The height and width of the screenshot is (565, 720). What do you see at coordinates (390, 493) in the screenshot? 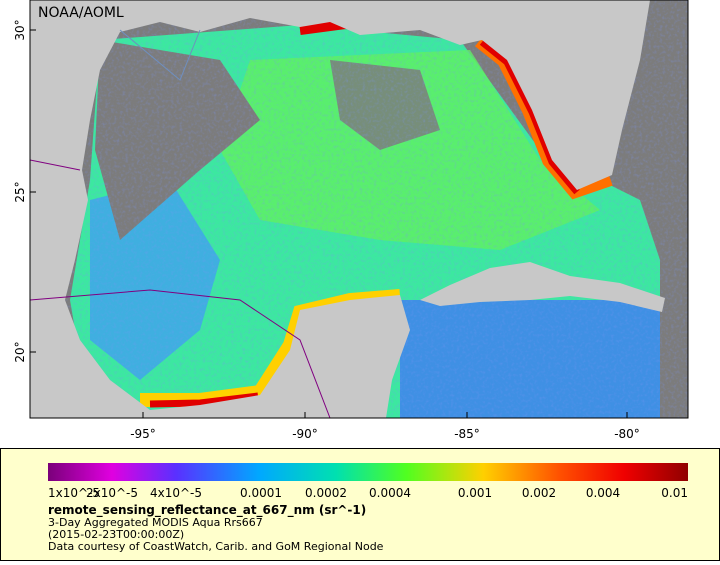
I see `colorbar-label: 0.0004` at bounding box center [390, 493].